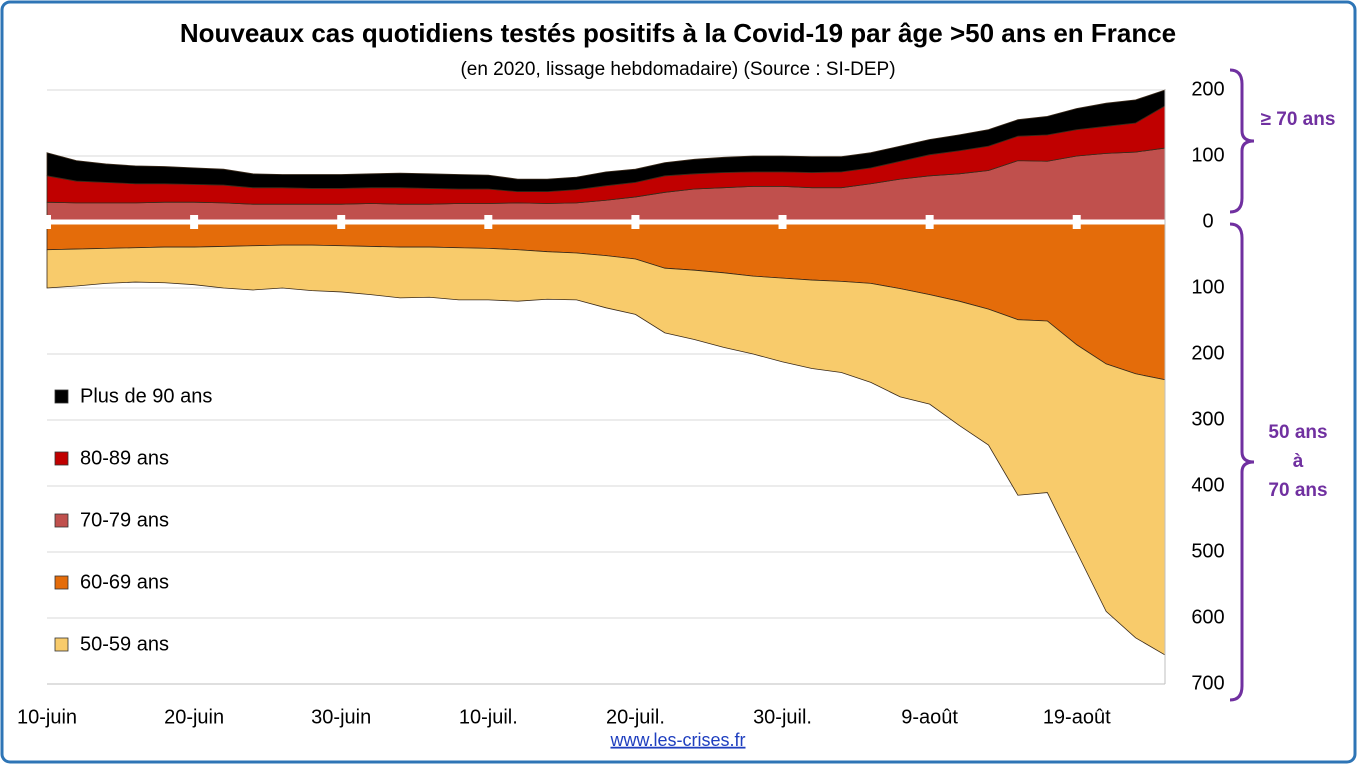 Image resolution: width=1357 pixels, height=764 pixels. What do you see at coordinates (1207, 551) in the screenshot?
I see `y2-tick-label: 500` at bounding box center [1207, 551].